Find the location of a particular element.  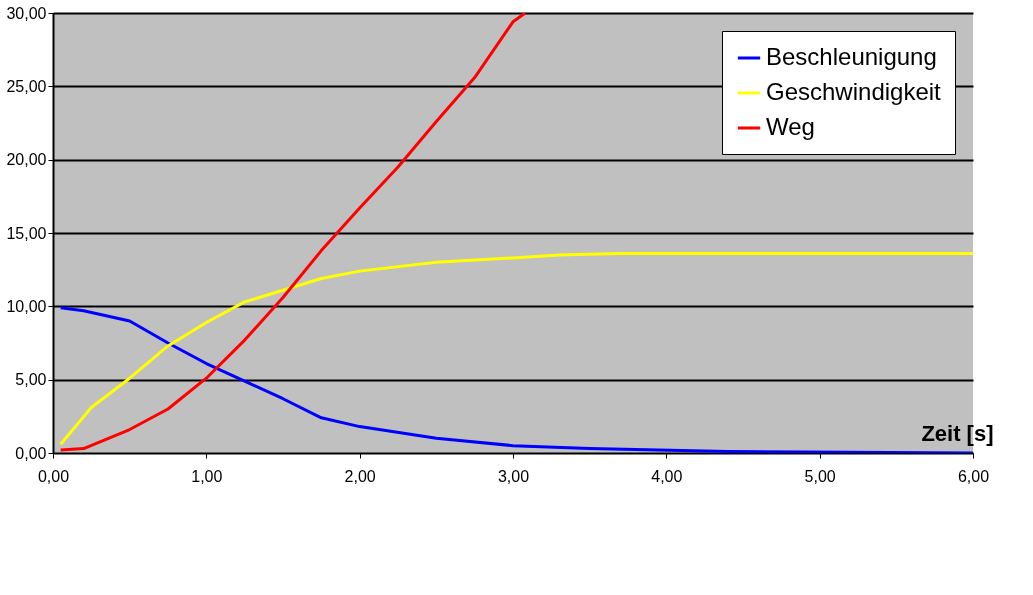

x-axis-title: Zeit [s] is located at coordinates (957, 433).